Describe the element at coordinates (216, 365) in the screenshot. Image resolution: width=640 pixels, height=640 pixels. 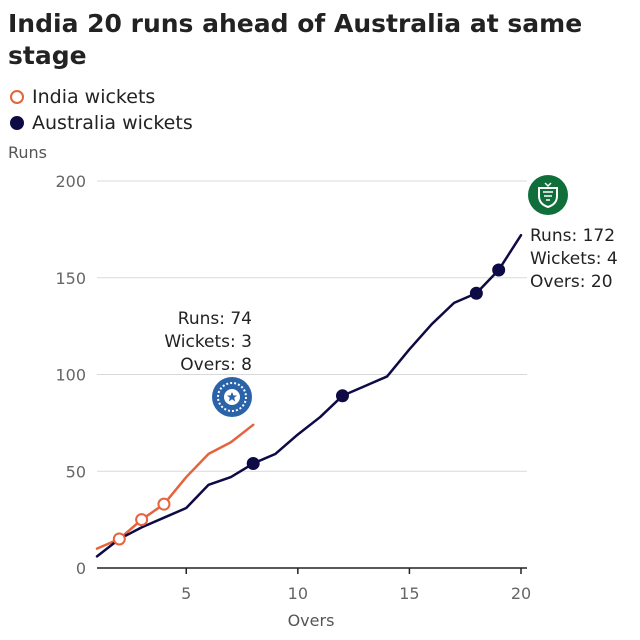
I see `india-annotation-overs: Overs: 8` at that location.